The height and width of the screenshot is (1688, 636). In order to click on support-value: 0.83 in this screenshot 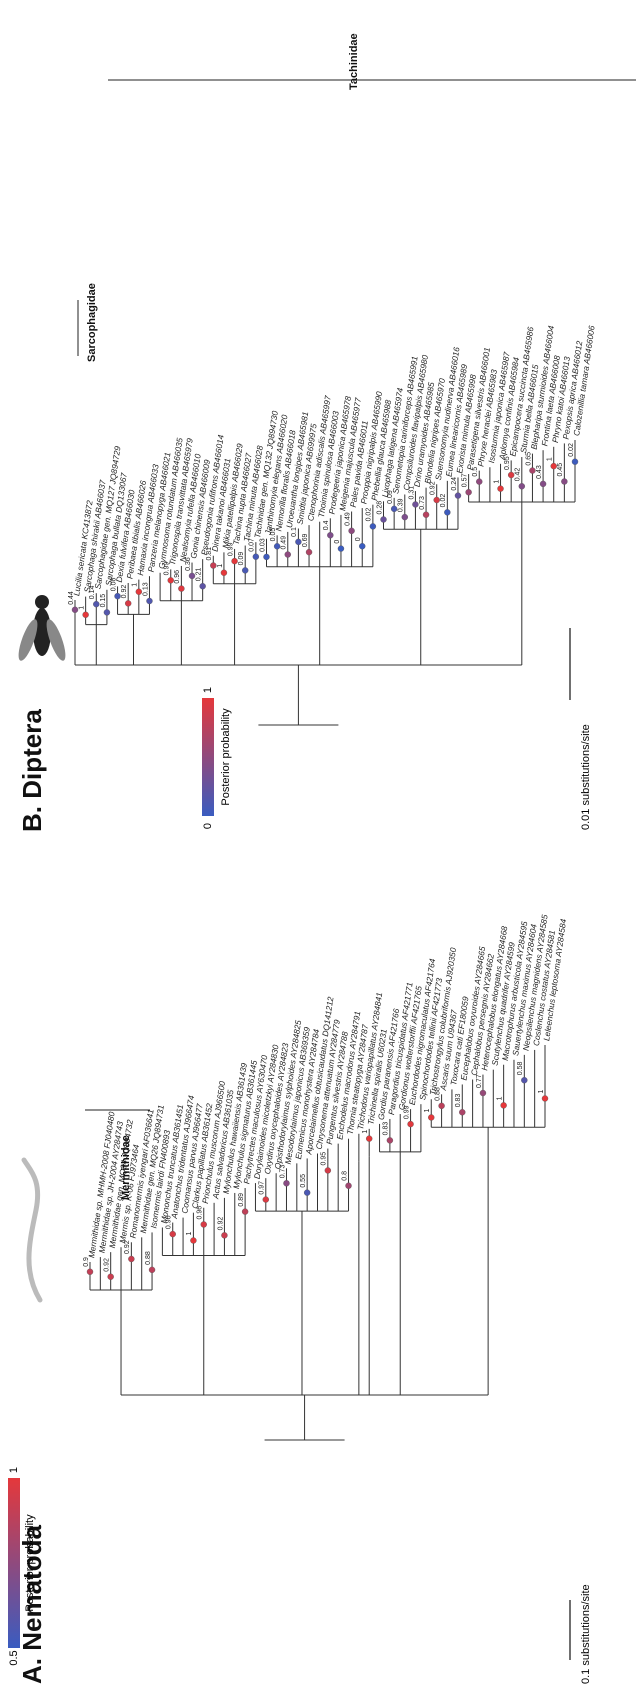, I will do `click(386, 1129)`.